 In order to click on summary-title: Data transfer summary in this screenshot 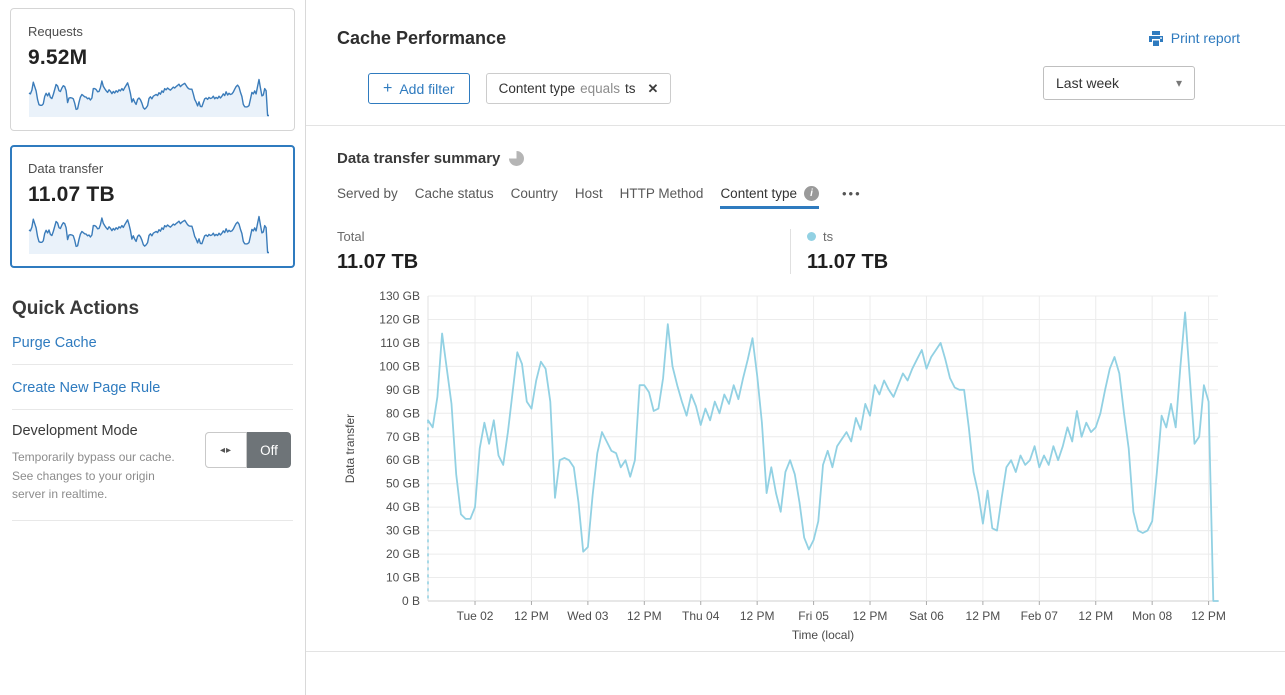, I will do `click(419, 158)`.